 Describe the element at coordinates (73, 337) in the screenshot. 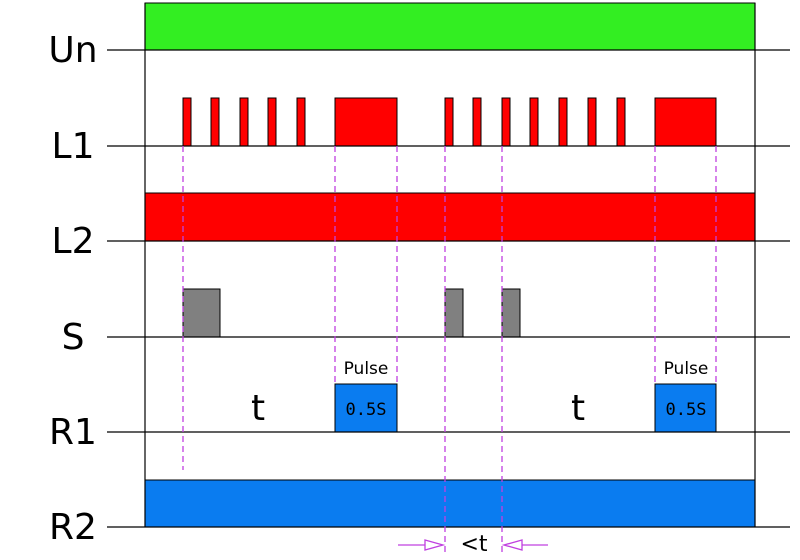

I see `row-label: S` at that location.